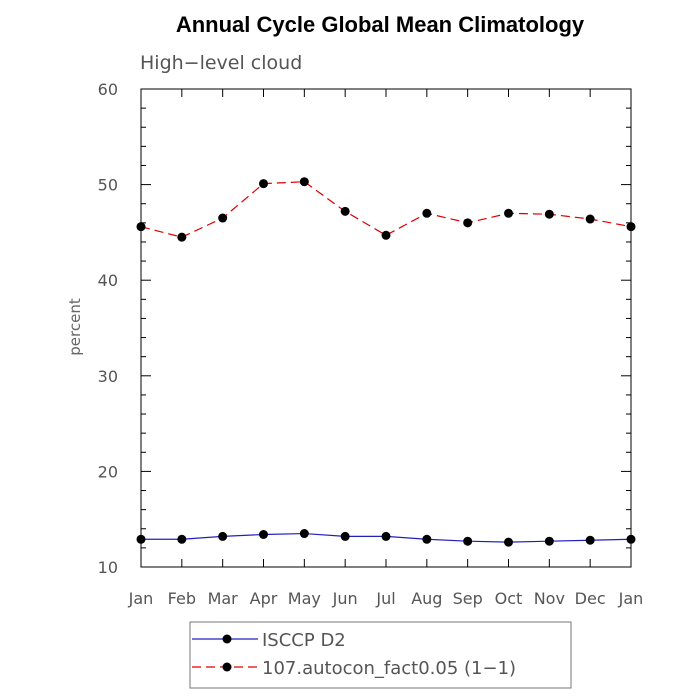 Image resolution: width=700 pixels, height=700 pixels. What do you see at coordinates (590, 598) in the screenshot?
I see `x-tick-label: Dec` at bounding box center [590, 598].